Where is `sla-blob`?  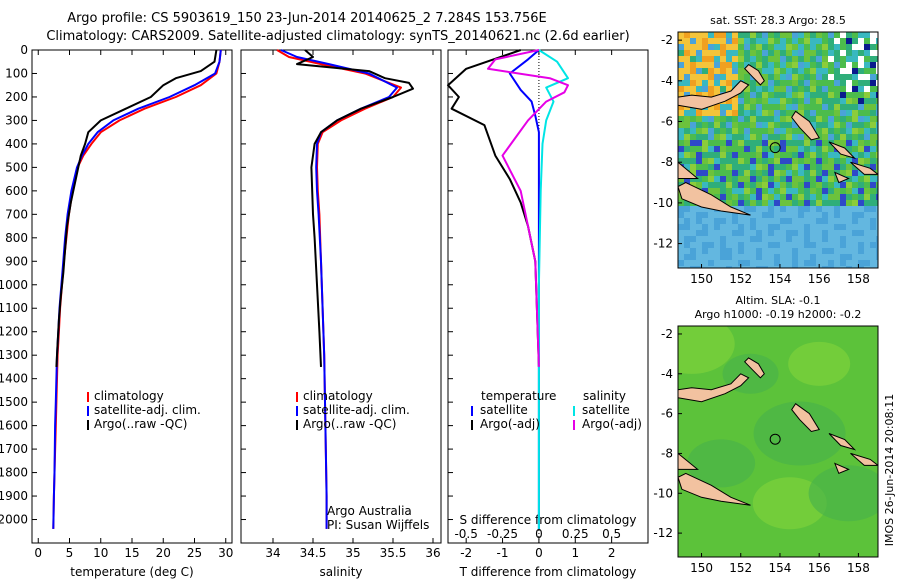 sla-blob is located at coordinates (706, 350).